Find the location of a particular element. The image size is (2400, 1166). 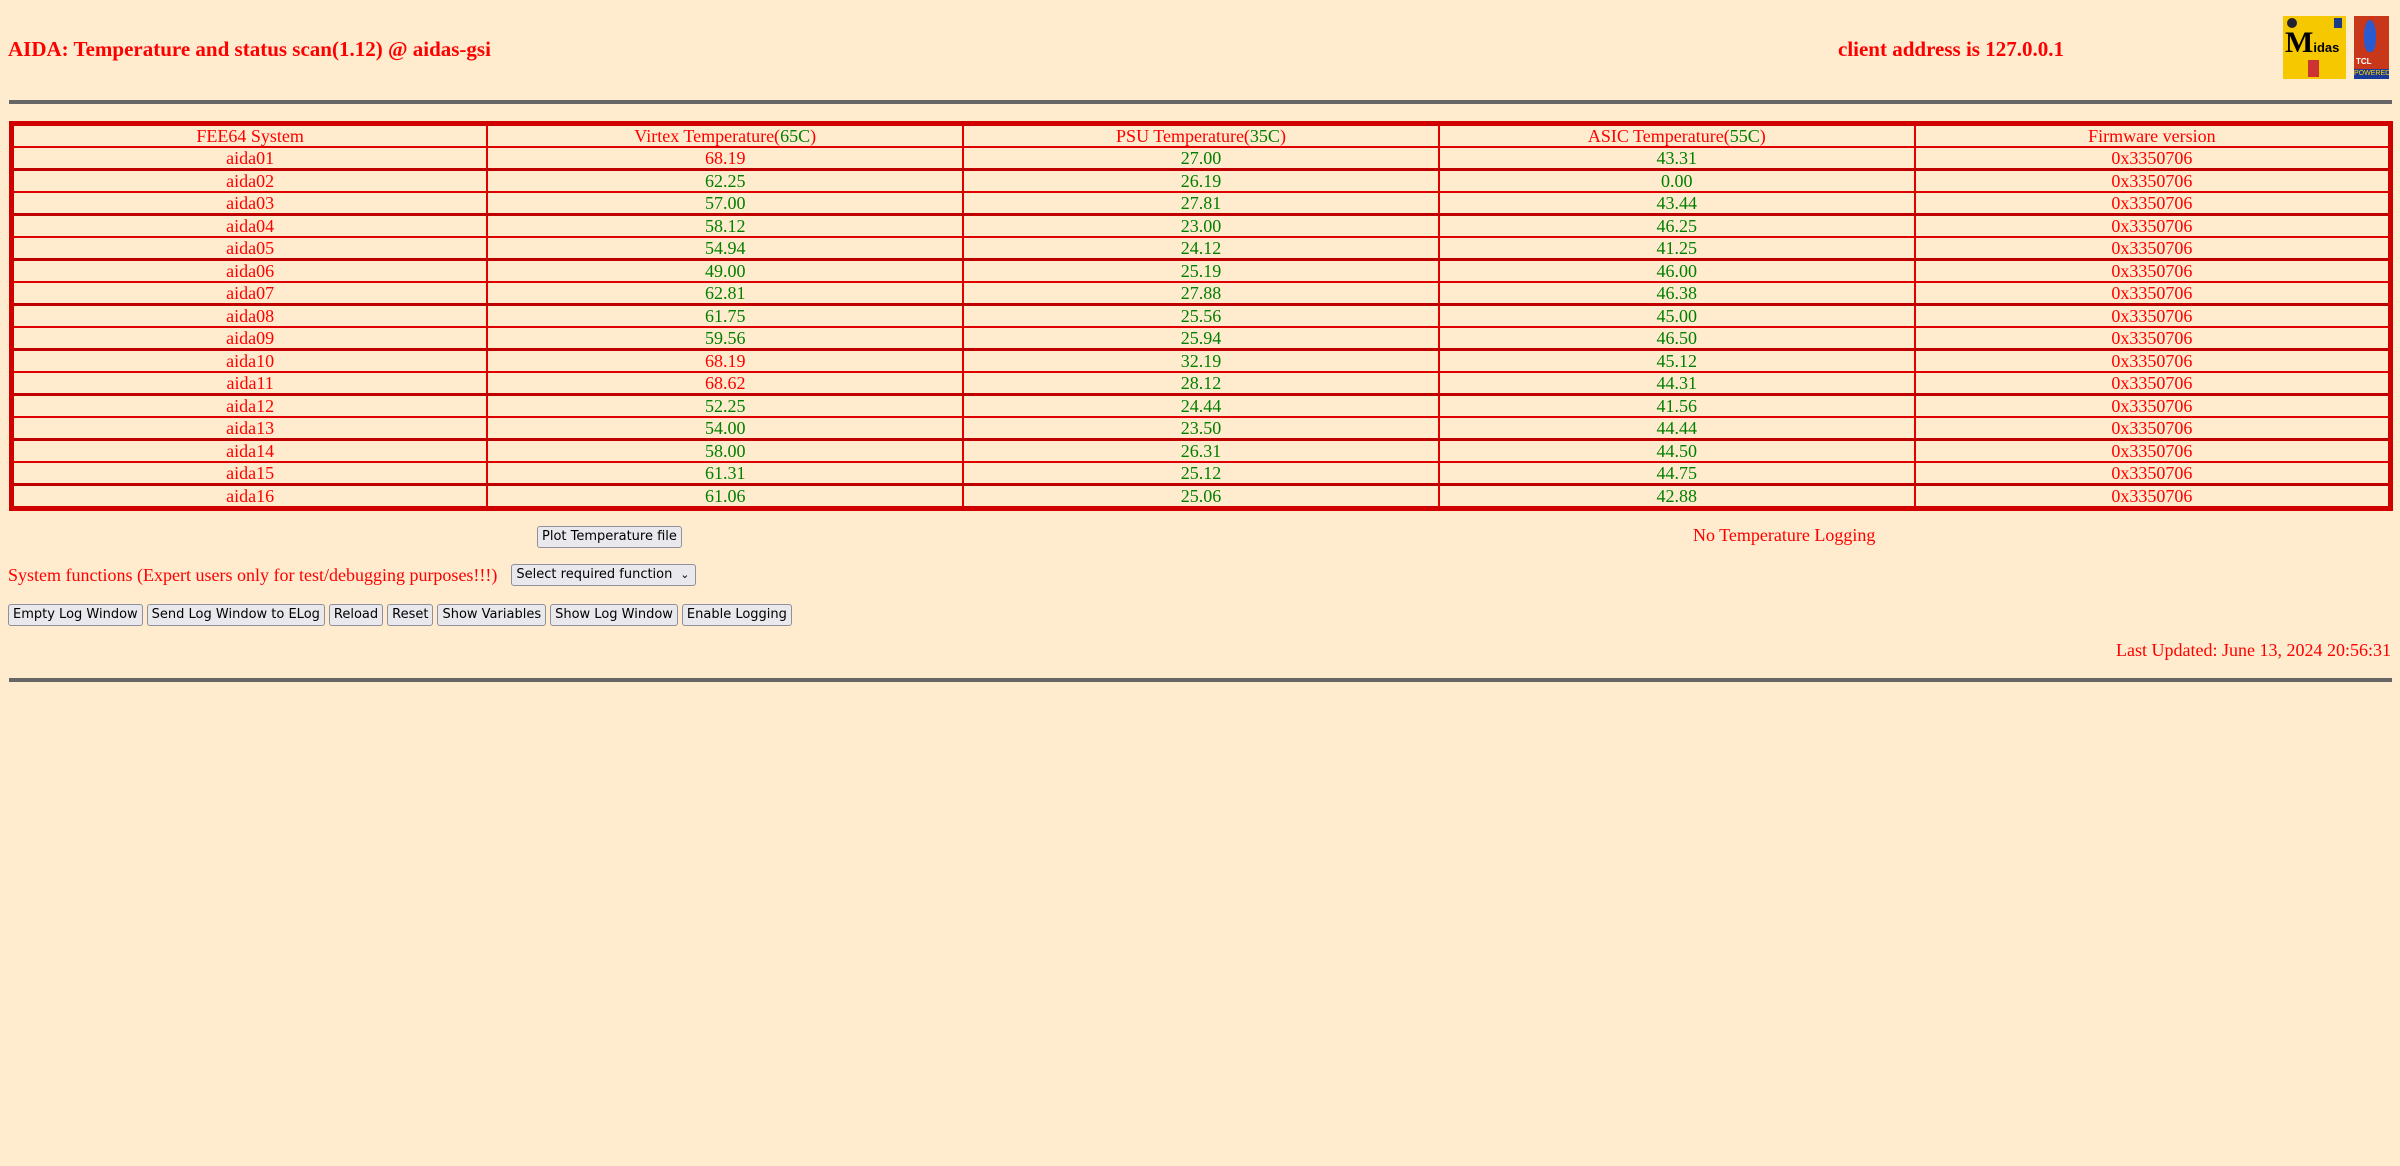

cell-virtex: 61.31 is located at coordinates (725, 473).